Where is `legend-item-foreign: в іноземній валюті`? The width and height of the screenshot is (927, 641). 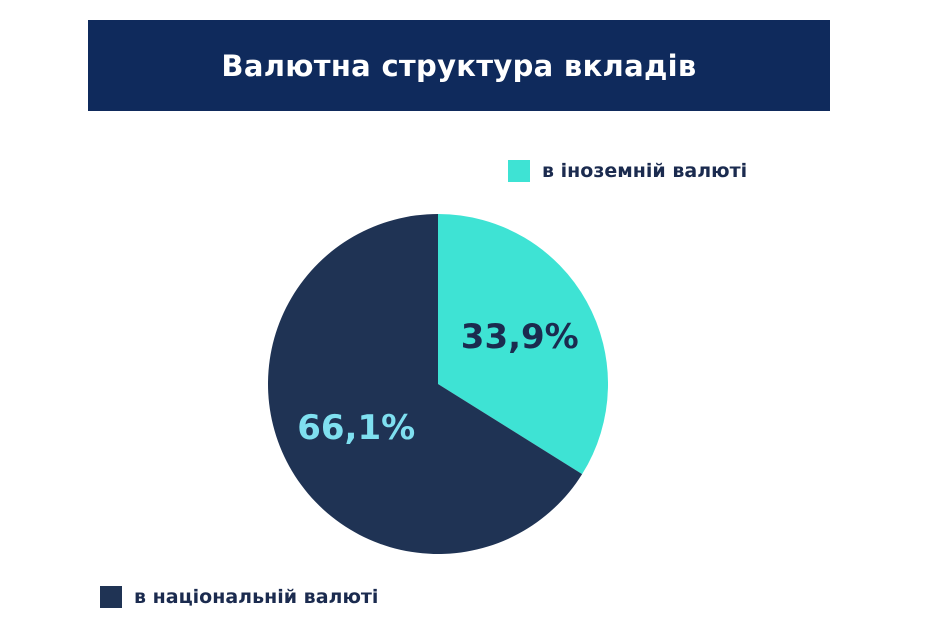 legend-item-foreign: в іноземній валюті is located at coordinates (627, 171).